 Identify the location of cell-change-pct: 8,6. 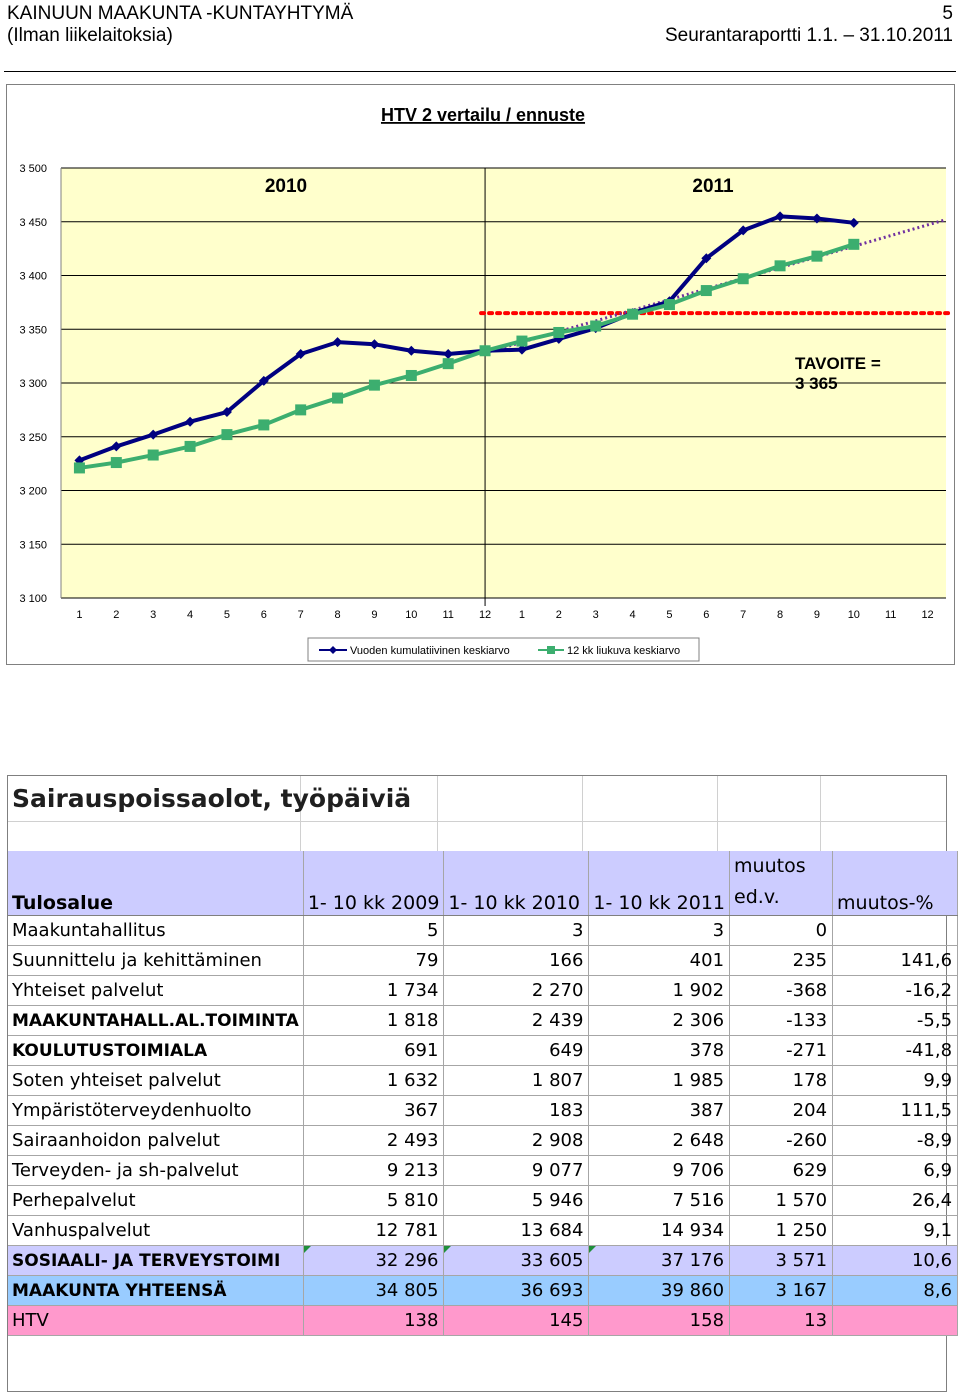
(895, 1290).